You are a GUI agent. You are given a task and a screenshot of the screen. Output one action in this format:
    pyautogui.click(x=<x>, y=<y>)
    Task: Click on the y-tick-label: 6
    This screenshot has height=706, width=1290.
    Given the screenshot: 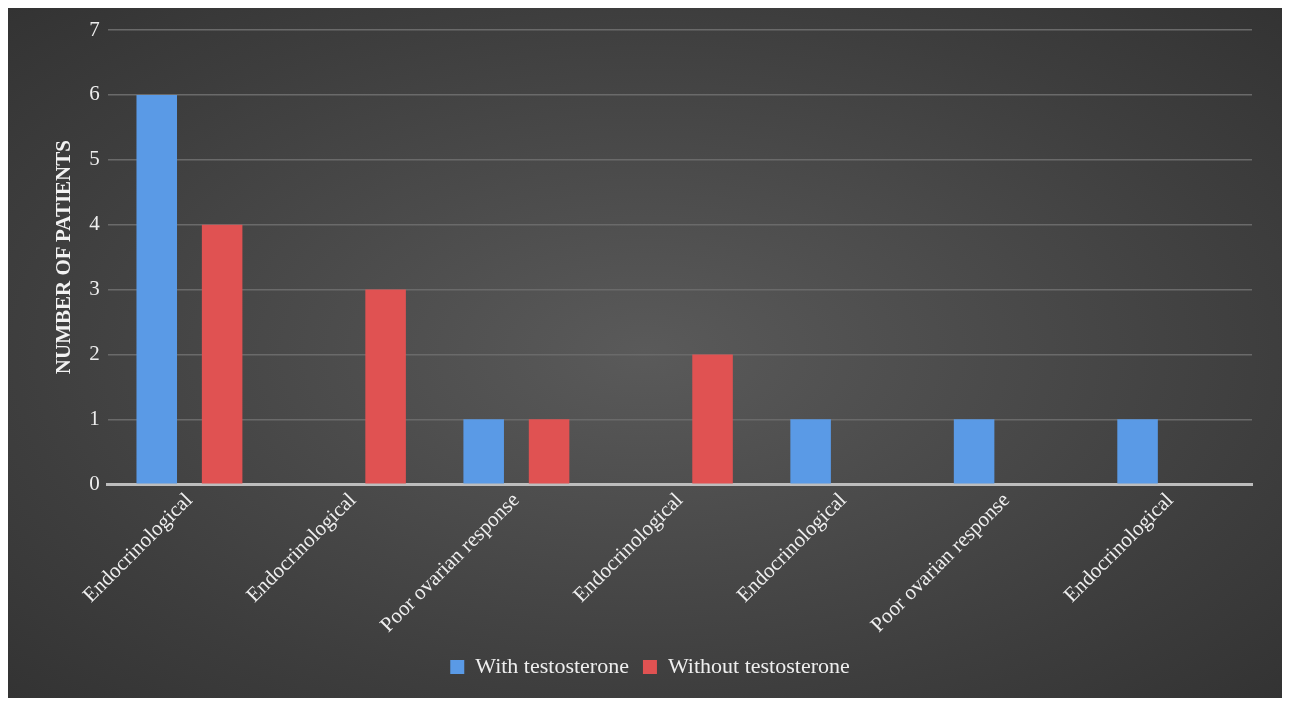 What is the action you would take?
    pyautogui.click(x=94, y=93)
    